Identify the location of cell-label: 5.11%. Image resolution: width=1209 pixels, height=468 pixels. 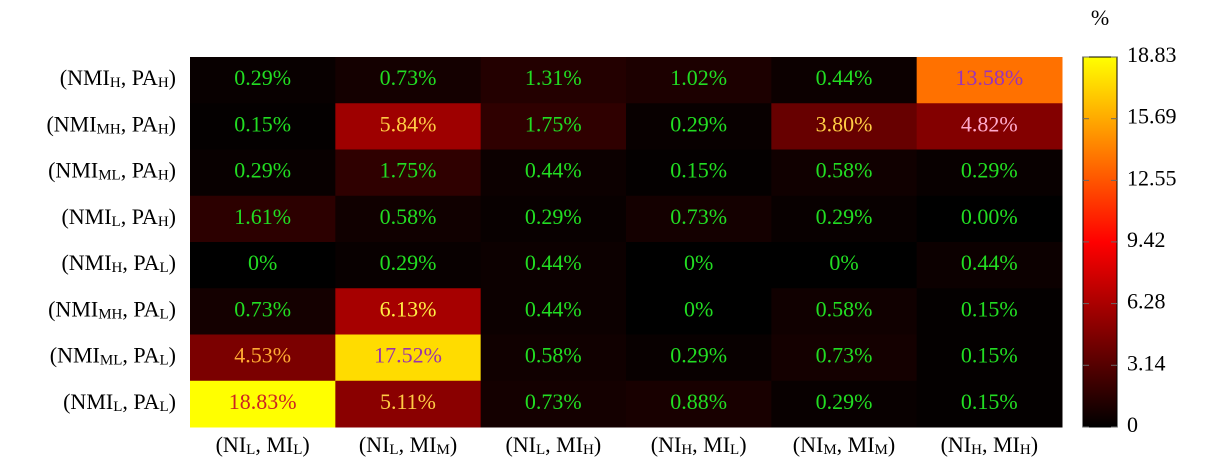
(408, 401).